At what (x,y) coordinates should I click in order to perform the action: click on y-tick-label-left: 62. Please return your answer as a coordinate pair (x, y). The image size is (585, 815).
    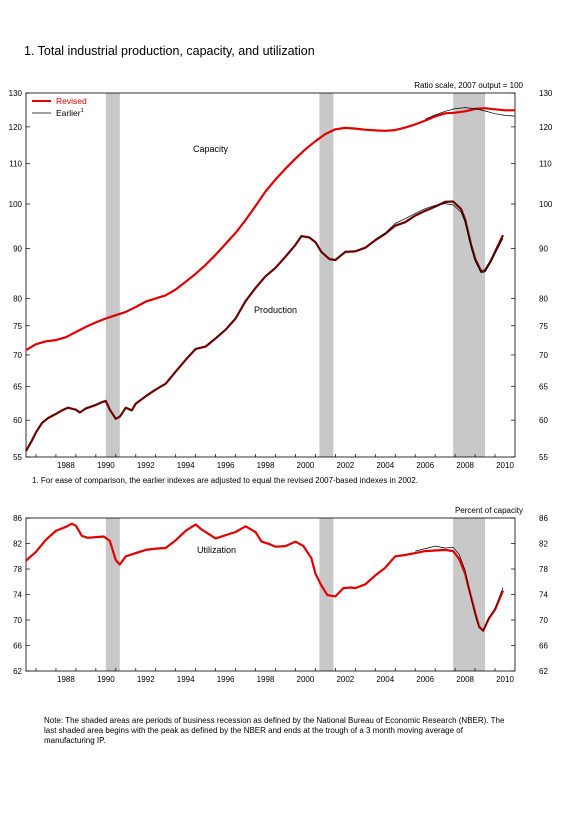
    Looking at the image, I should click on (17, 671).